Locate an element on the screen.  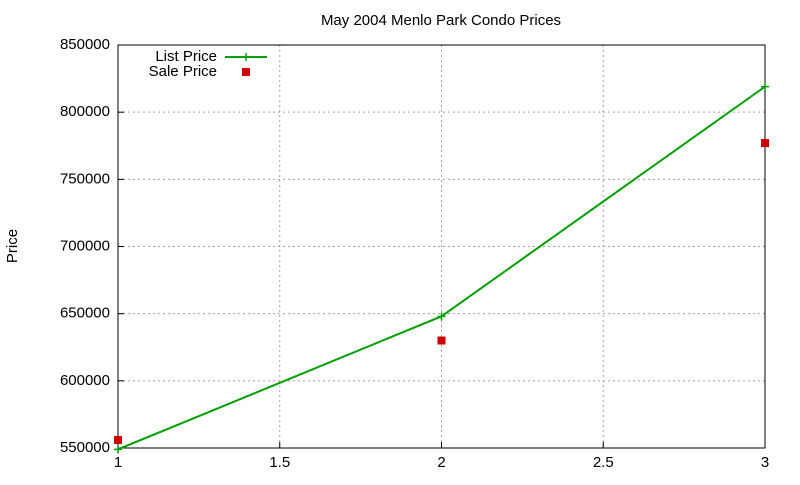
y-axis-label: Price is located at coordinates (12, 246).